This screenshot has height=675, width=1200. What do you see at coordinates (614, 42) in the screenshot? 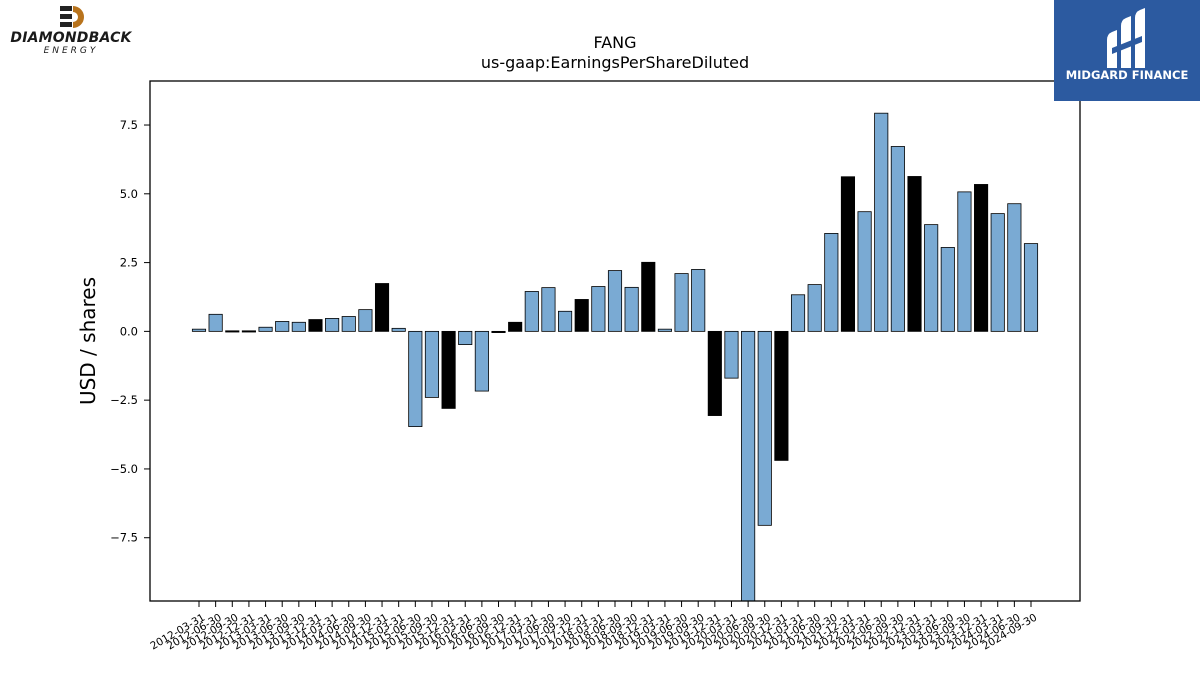
I see `chart-title: FANG` at bounding box center [614, 42].